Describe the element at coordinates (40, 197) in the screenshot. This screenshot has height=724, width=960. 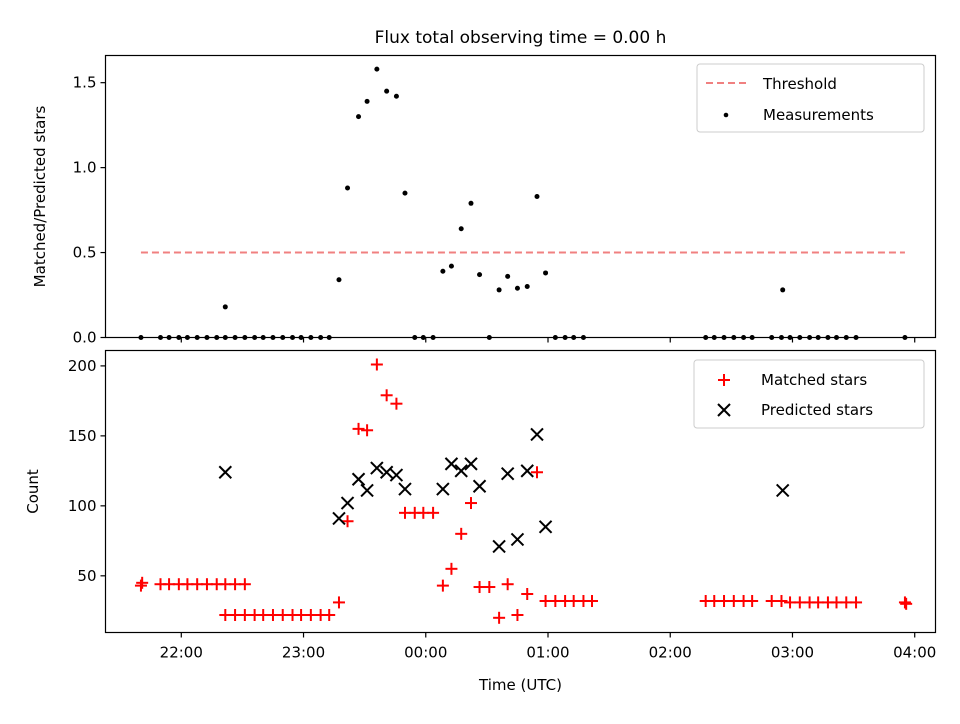
I see `ratio-y-axis-label: Matched/Predicted stars` at that location.